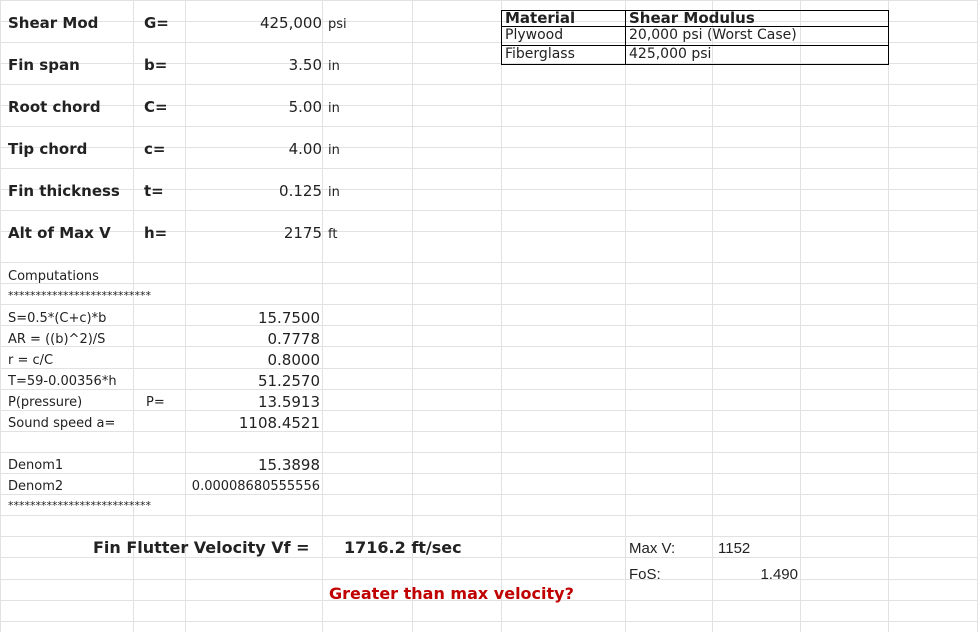  I want to click on value-fin-thickness: 0.125, so click(300, 191).